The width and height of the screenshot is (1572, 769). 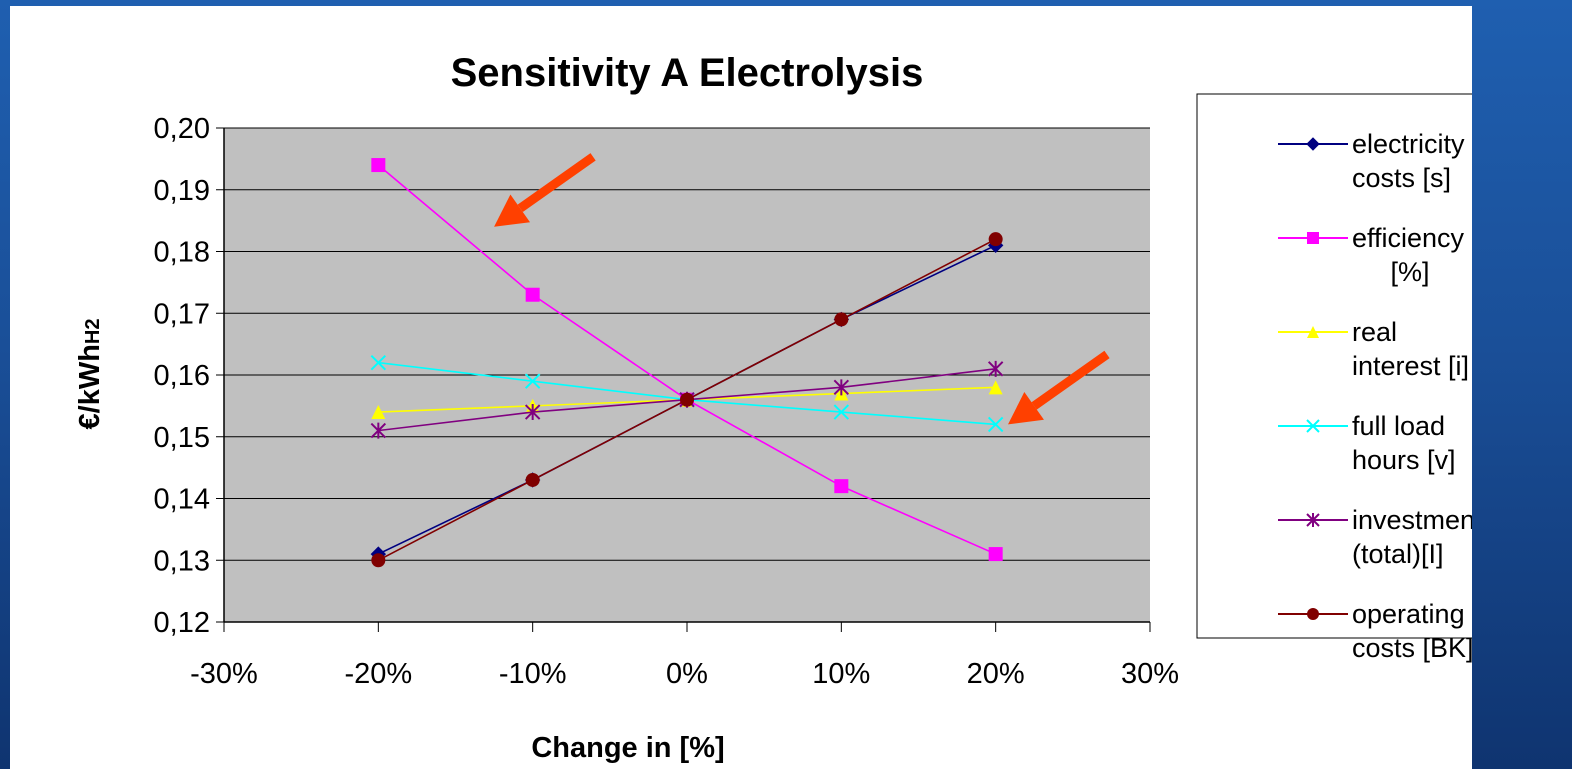 What do you see at coordinates (1410, 366) in the screenshot?
I see `legend-label: interest [i]` at bounding box center [1410, 366].